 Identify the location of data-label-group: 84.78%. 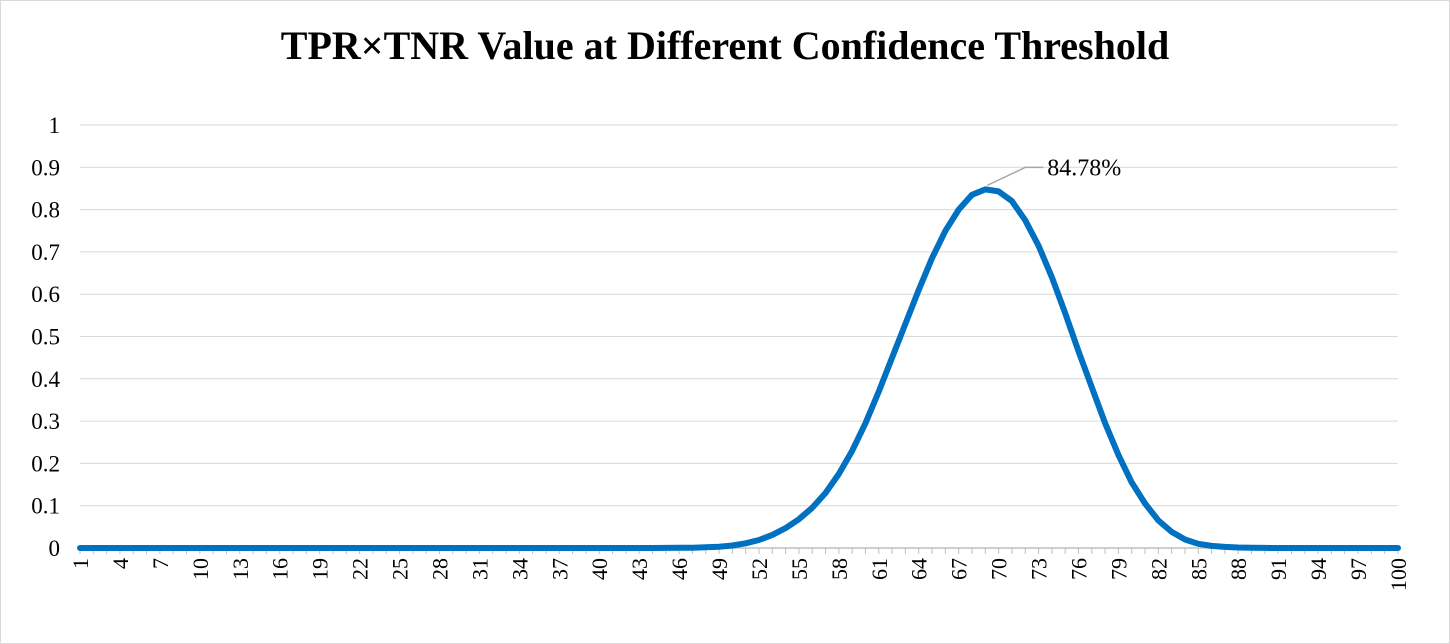
(1053, 171).